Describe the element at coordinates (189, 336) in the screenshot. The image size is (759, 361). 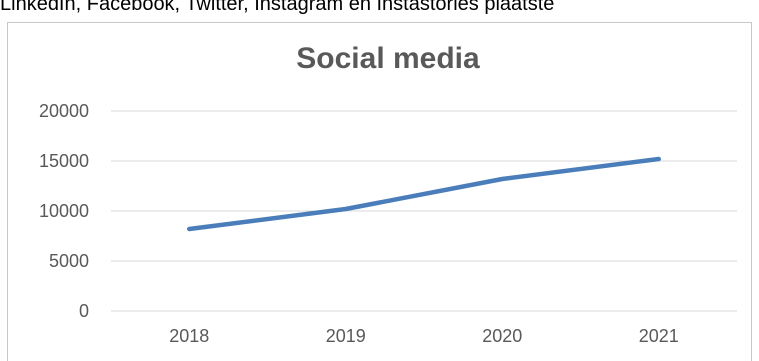
I see `x-tick-label: 2018` at that location.